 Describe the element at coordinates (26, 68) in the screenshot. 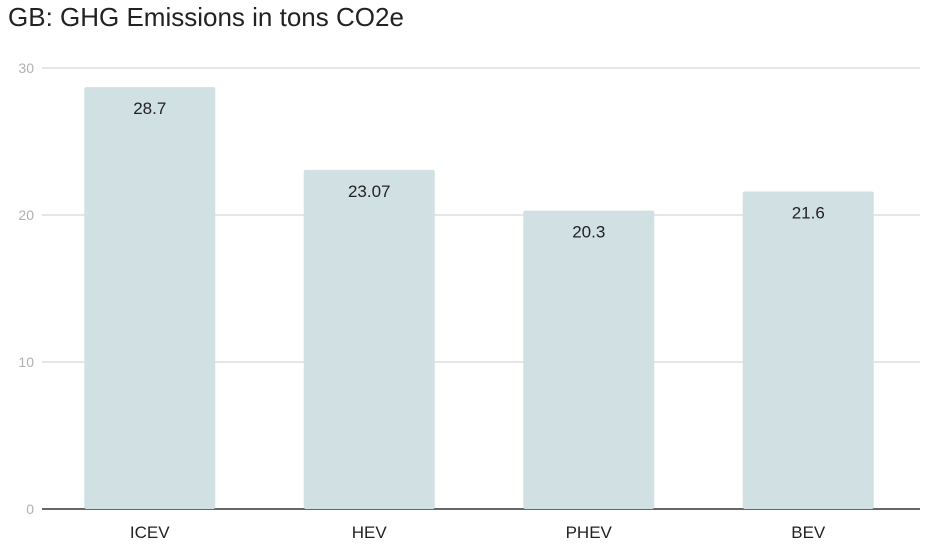

I see `y-tick-label: 30` at that location.